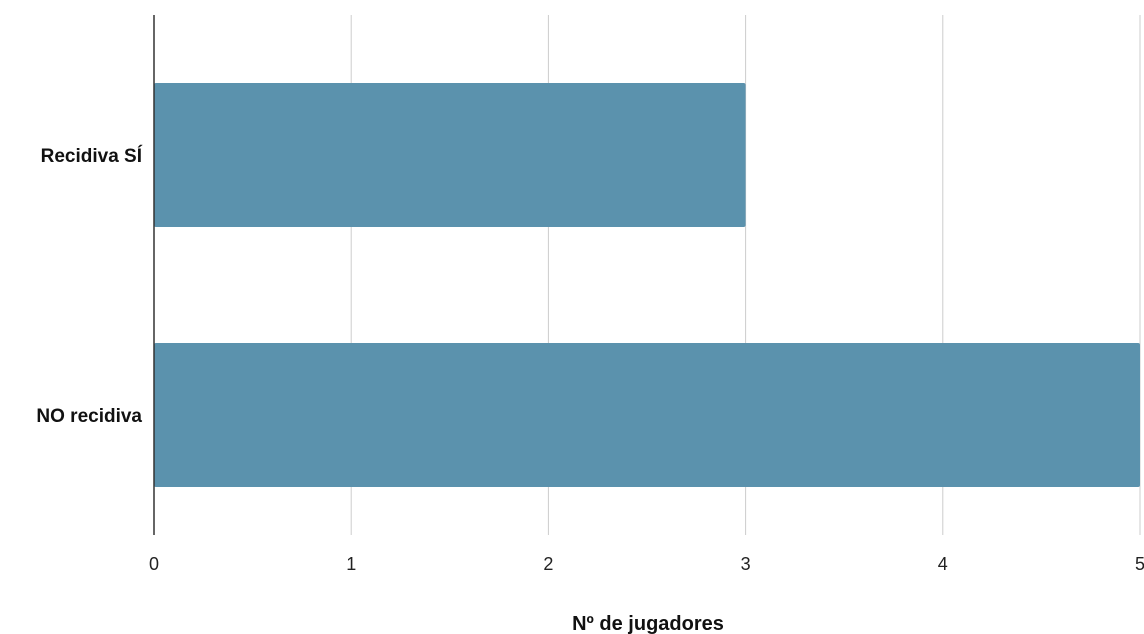 The width and height of the screenshot is (1144, 634). I want to click on x-tick-label-0: 0, so click(154, 564).